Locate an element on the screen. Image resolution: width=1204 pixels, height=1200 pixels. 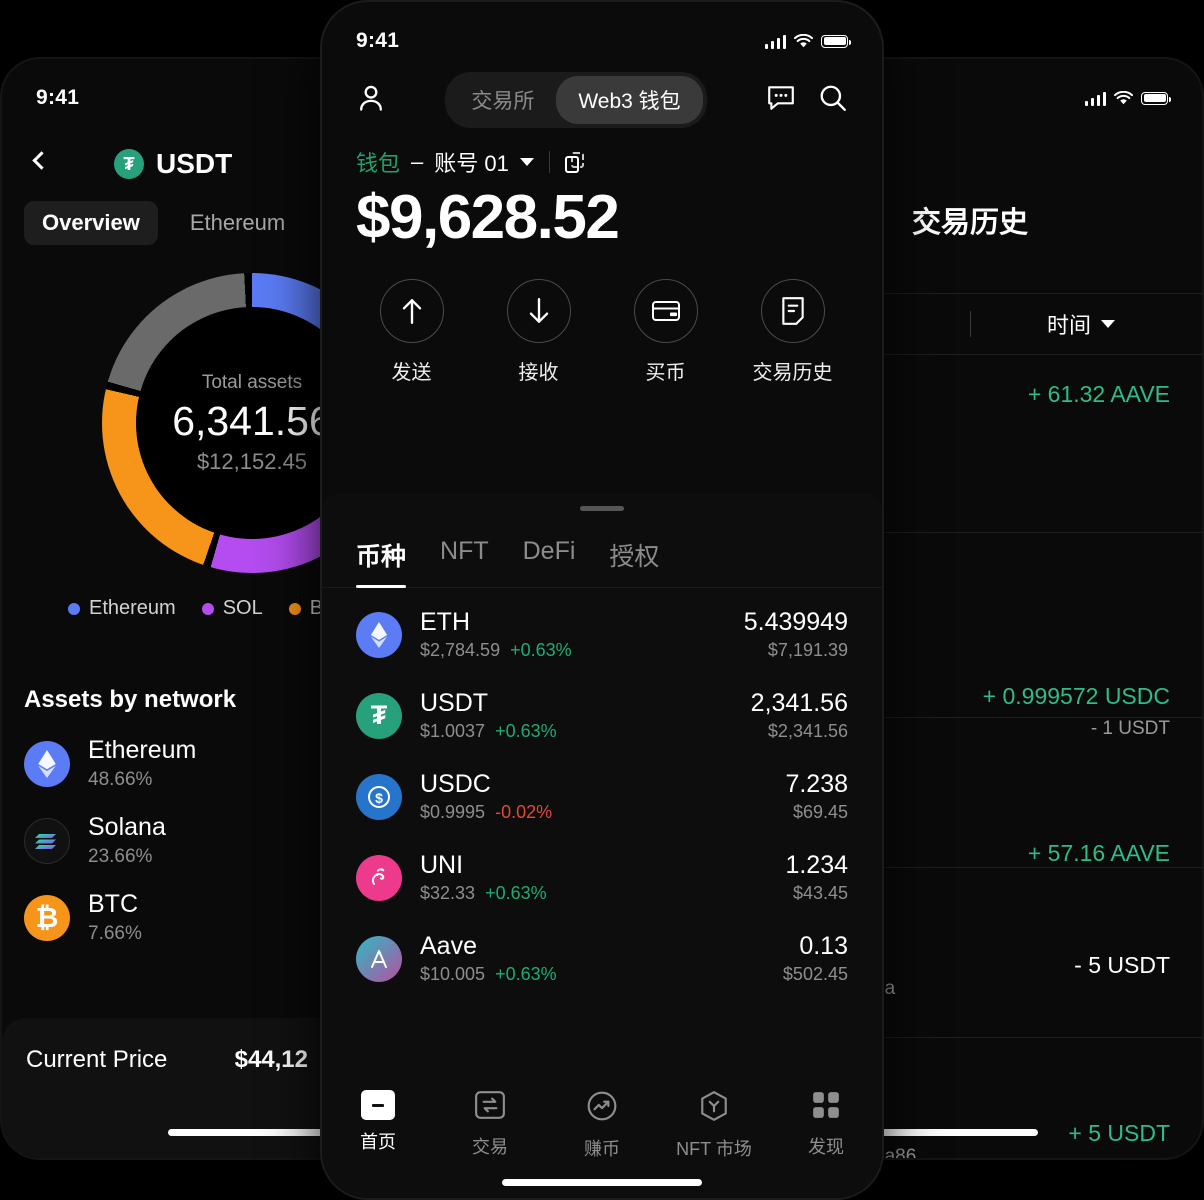
document-list-icon is located at coordinates (792, 311).